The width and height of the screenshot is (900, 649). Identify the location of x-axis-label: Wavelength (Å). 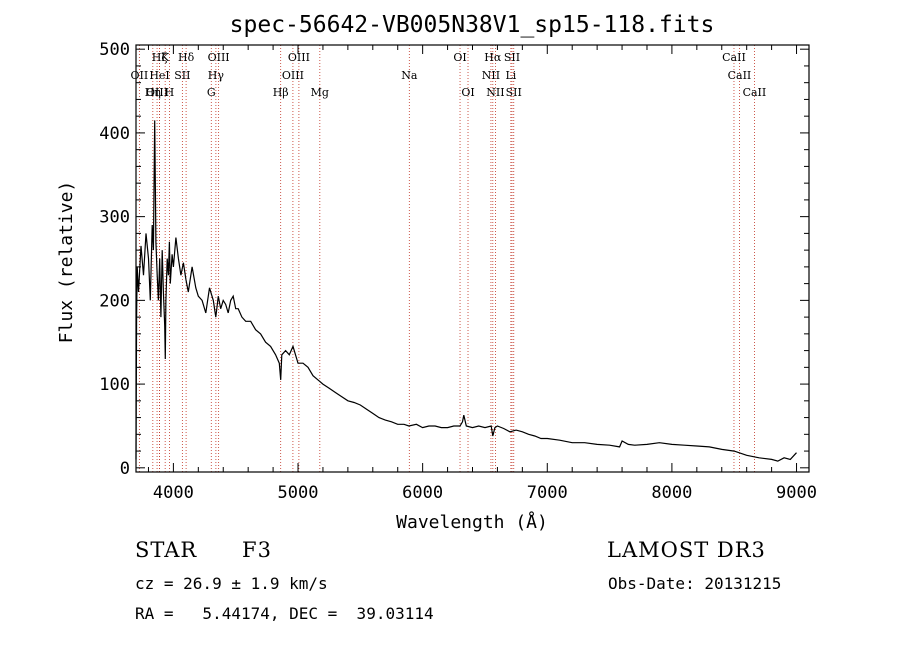
(472, 522).